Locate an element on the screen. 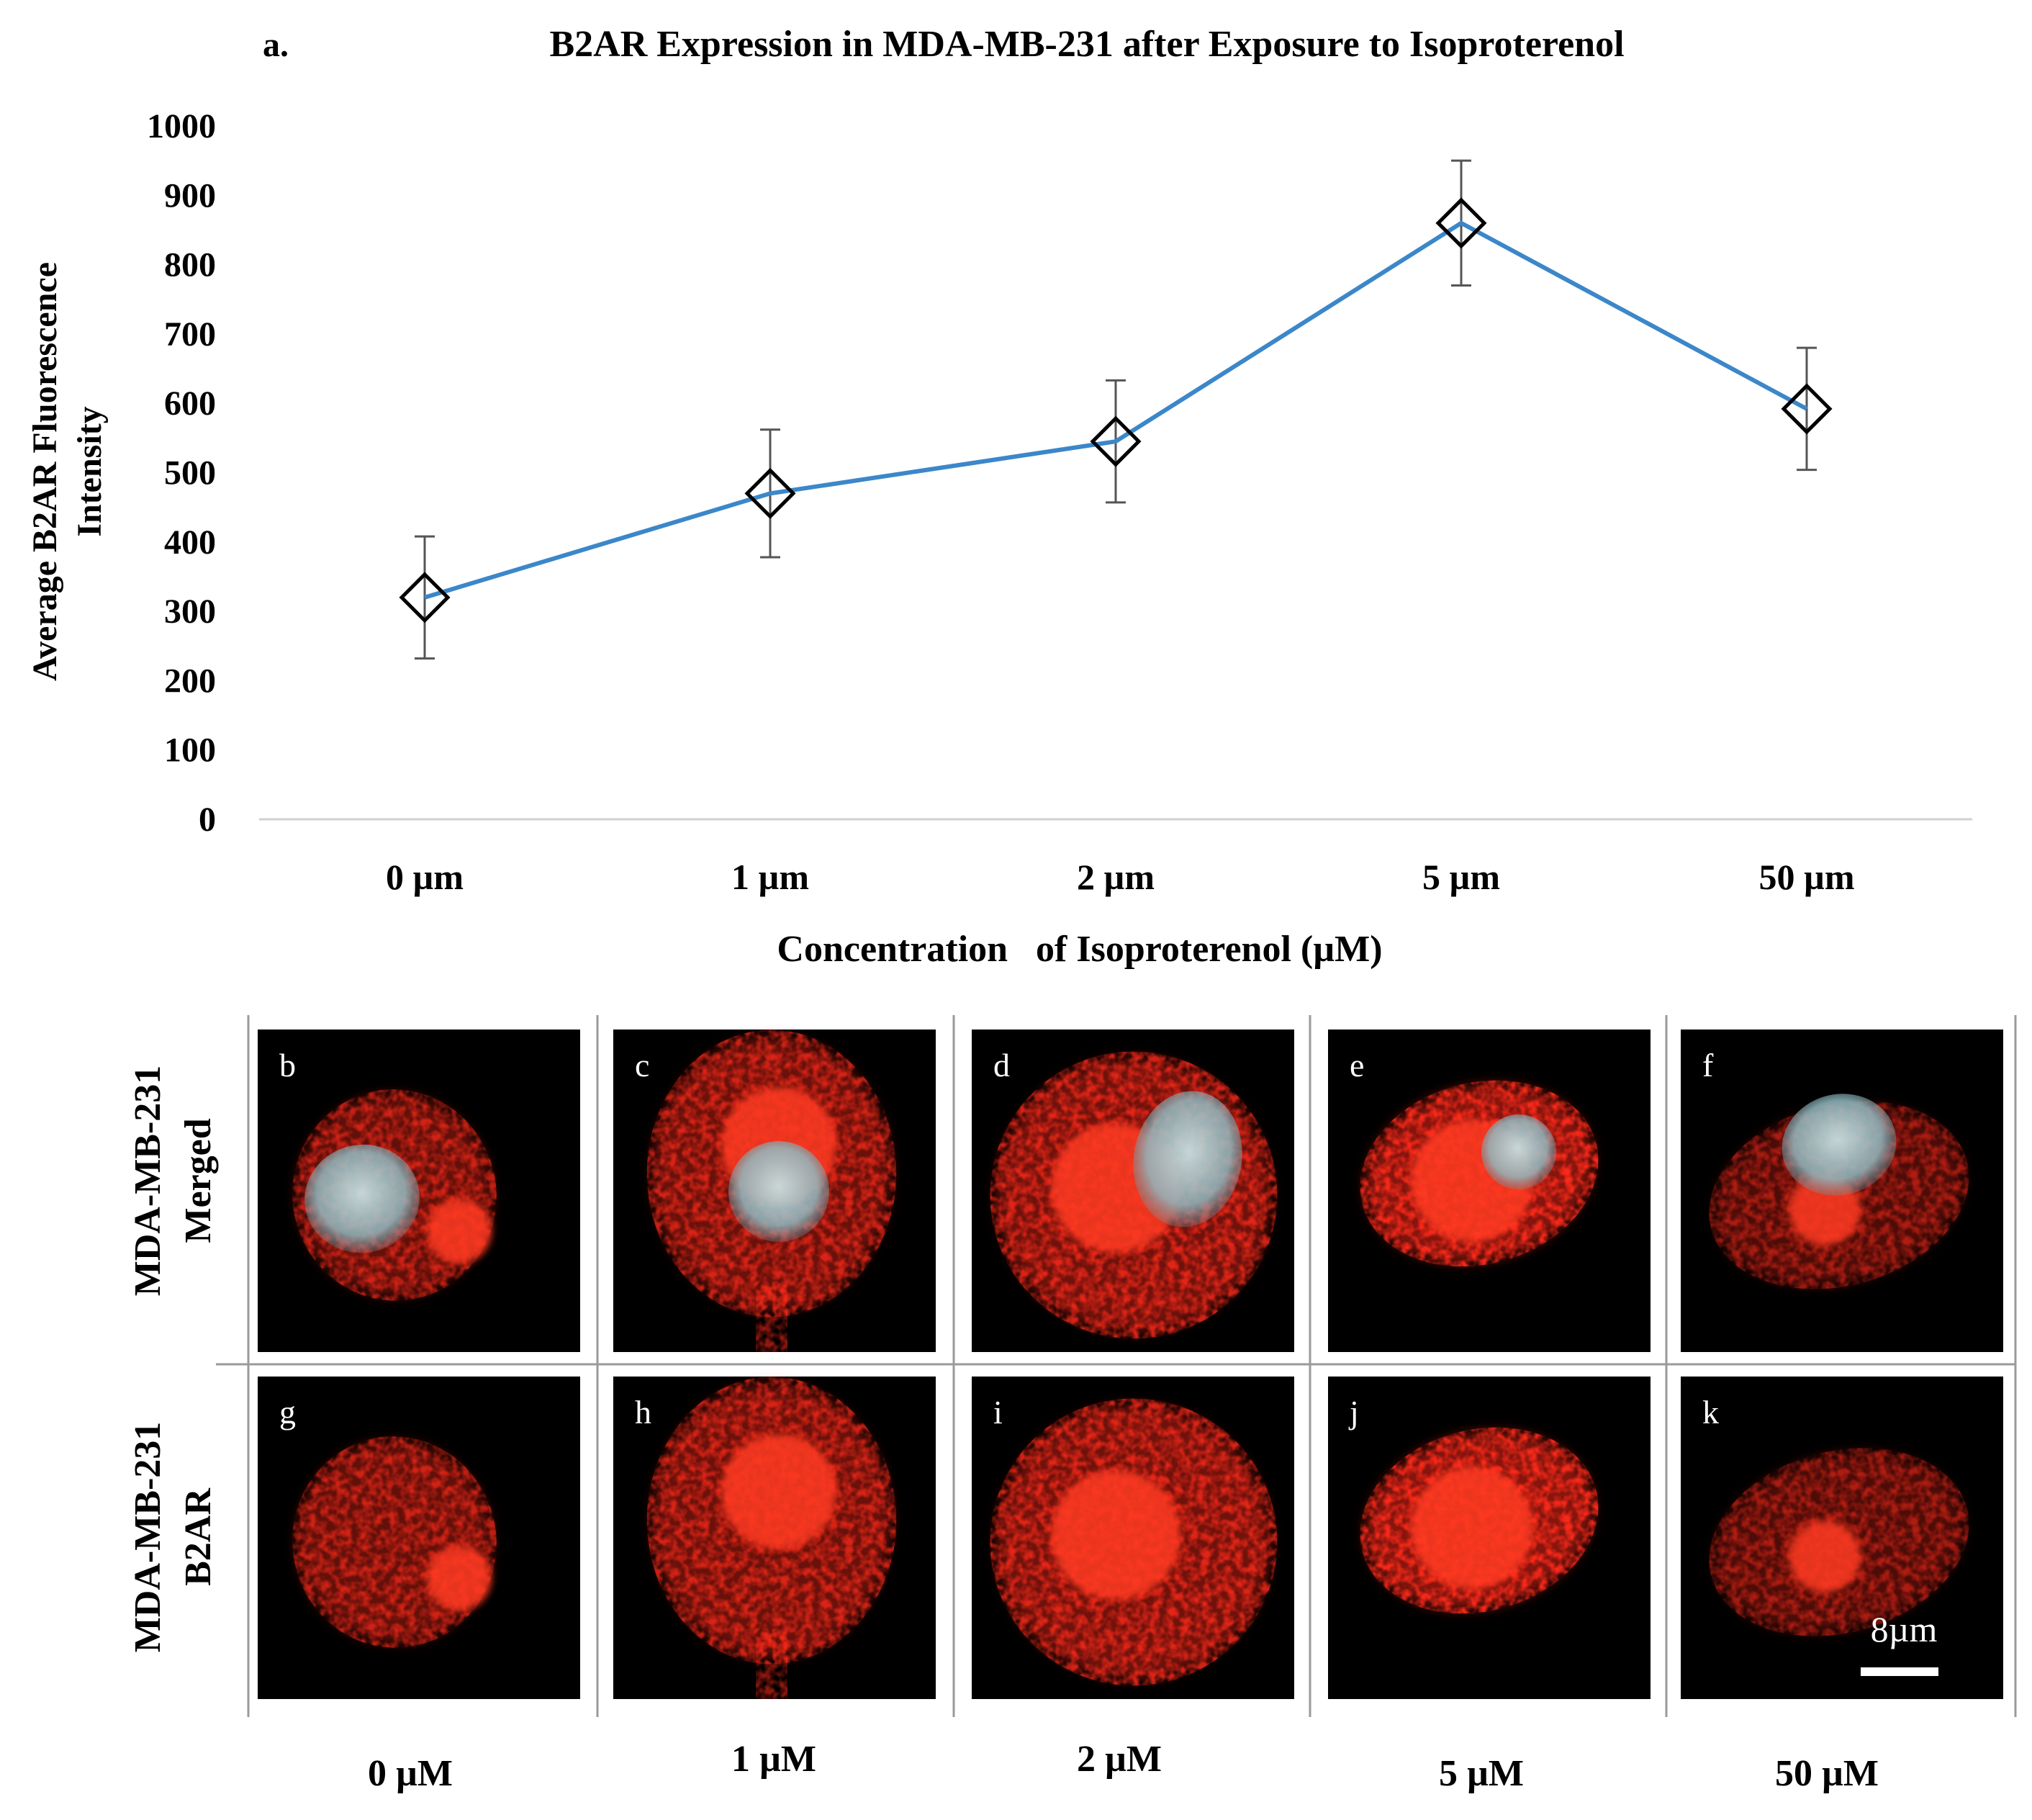 Image resolution: width=2032 pixels, height=1820 pixels. column-labels: 0 µM 1 µM 2 µM 5 µM 50 µM is located at coordinates (1124, 1766).